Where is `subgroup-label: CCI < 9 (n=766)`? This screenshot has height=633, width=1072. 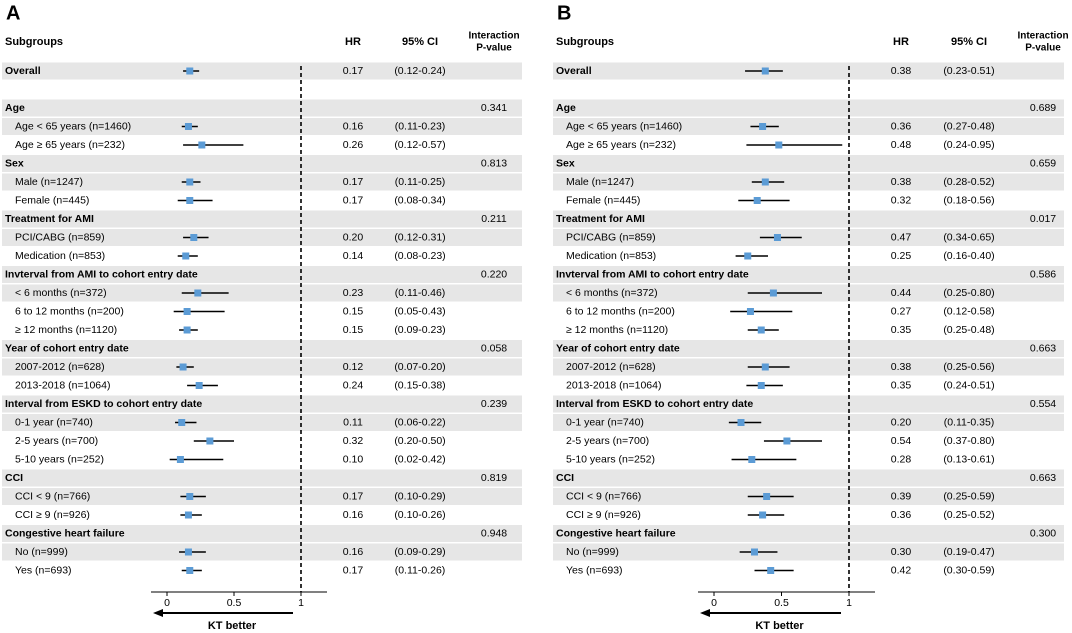 subgroup-label: CCI < 9 (n=766) is located at coordinates (603, 496).